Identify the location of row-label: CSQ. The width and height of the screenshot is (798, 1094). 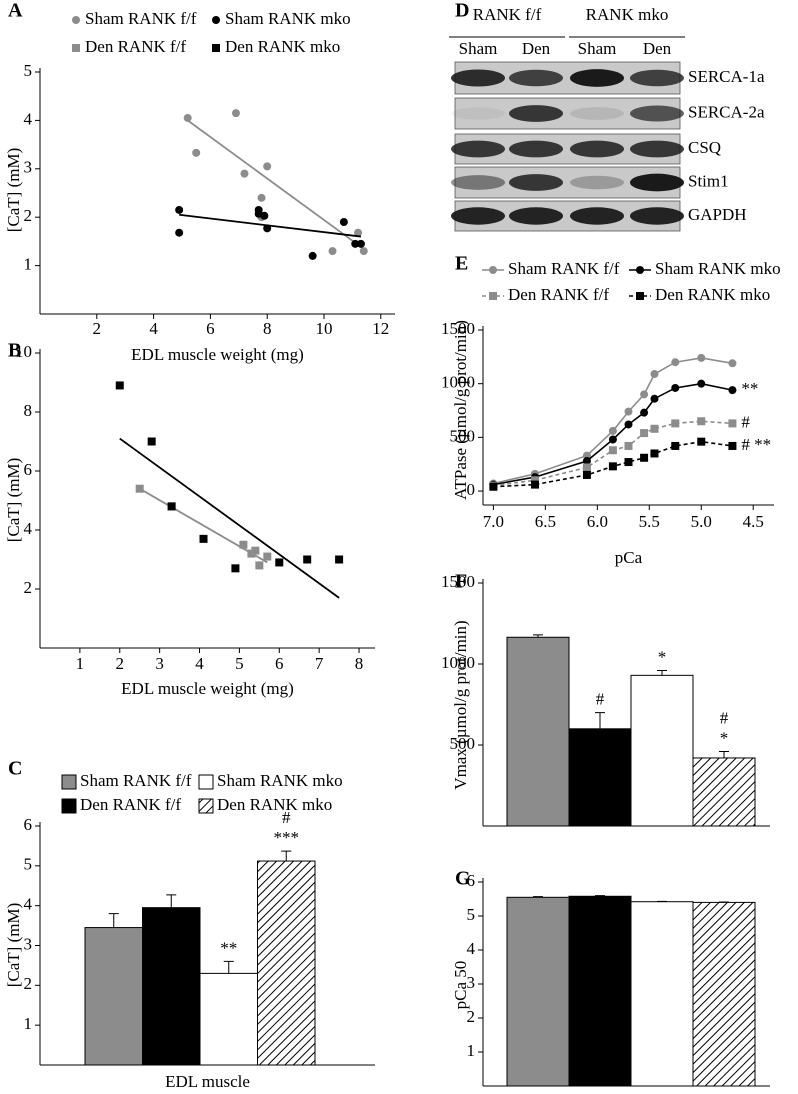
(704, 147).